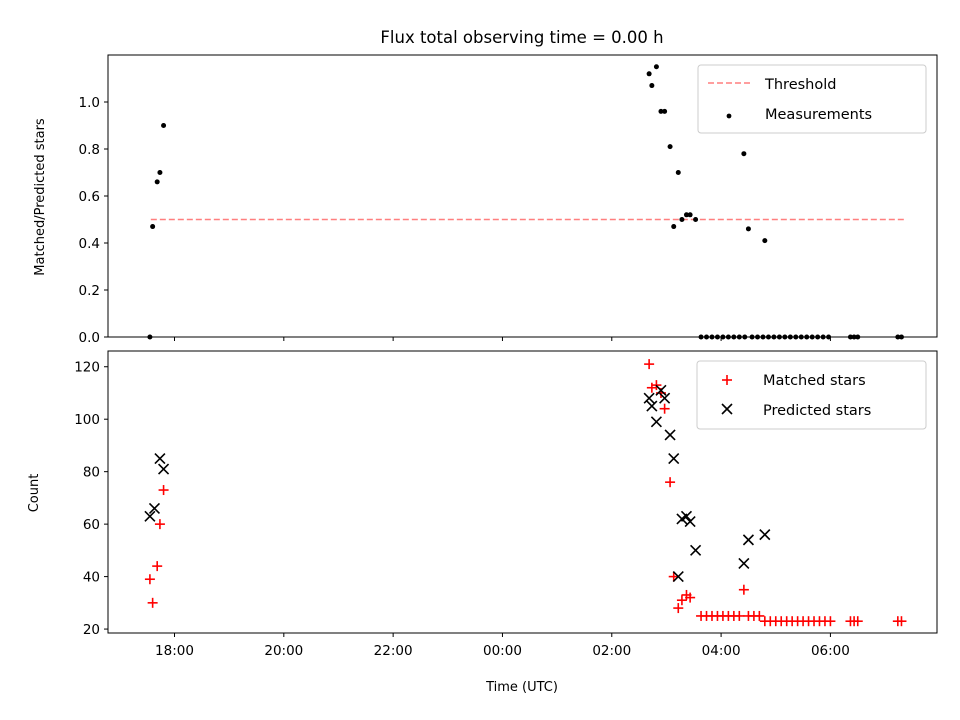 The width and height of the screenshot is (960, 720). I want to click on legend-predicted-swatch, so click(727, 409).